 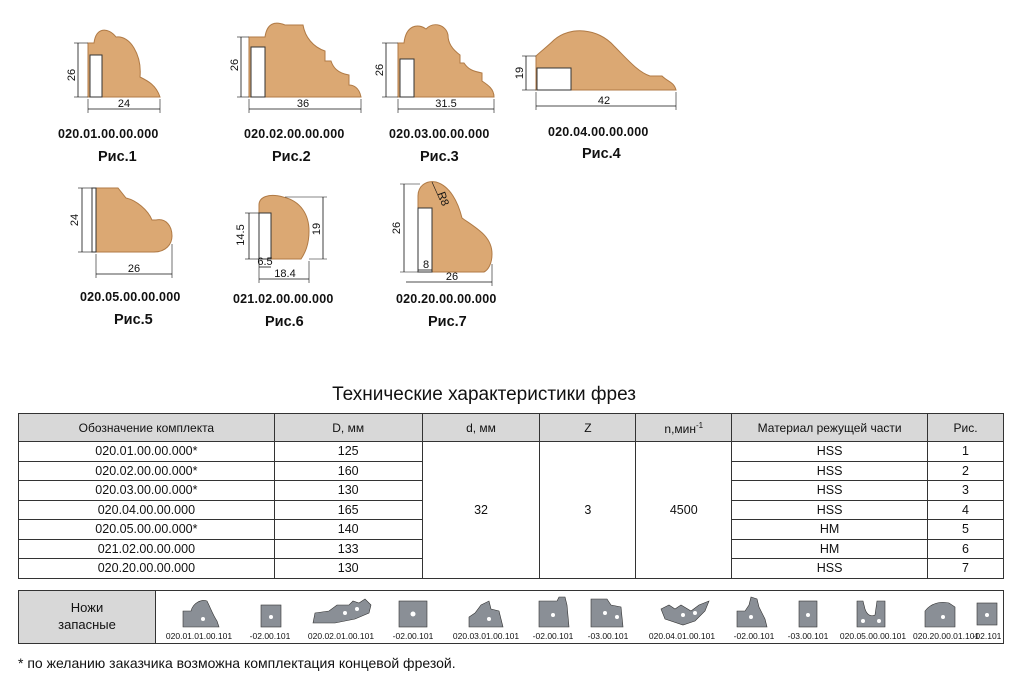 I want to click on dim-fig7-w1: 8, so click(x=426, y=265).